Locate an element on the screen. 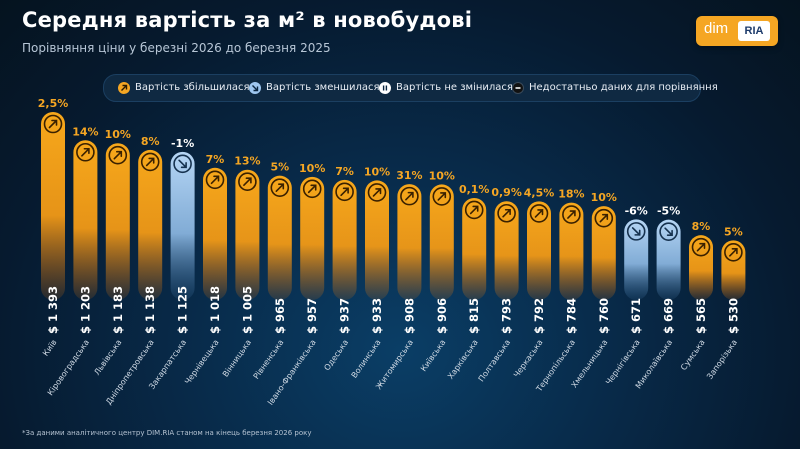  pause-icon is located at coordinates (385, 88).